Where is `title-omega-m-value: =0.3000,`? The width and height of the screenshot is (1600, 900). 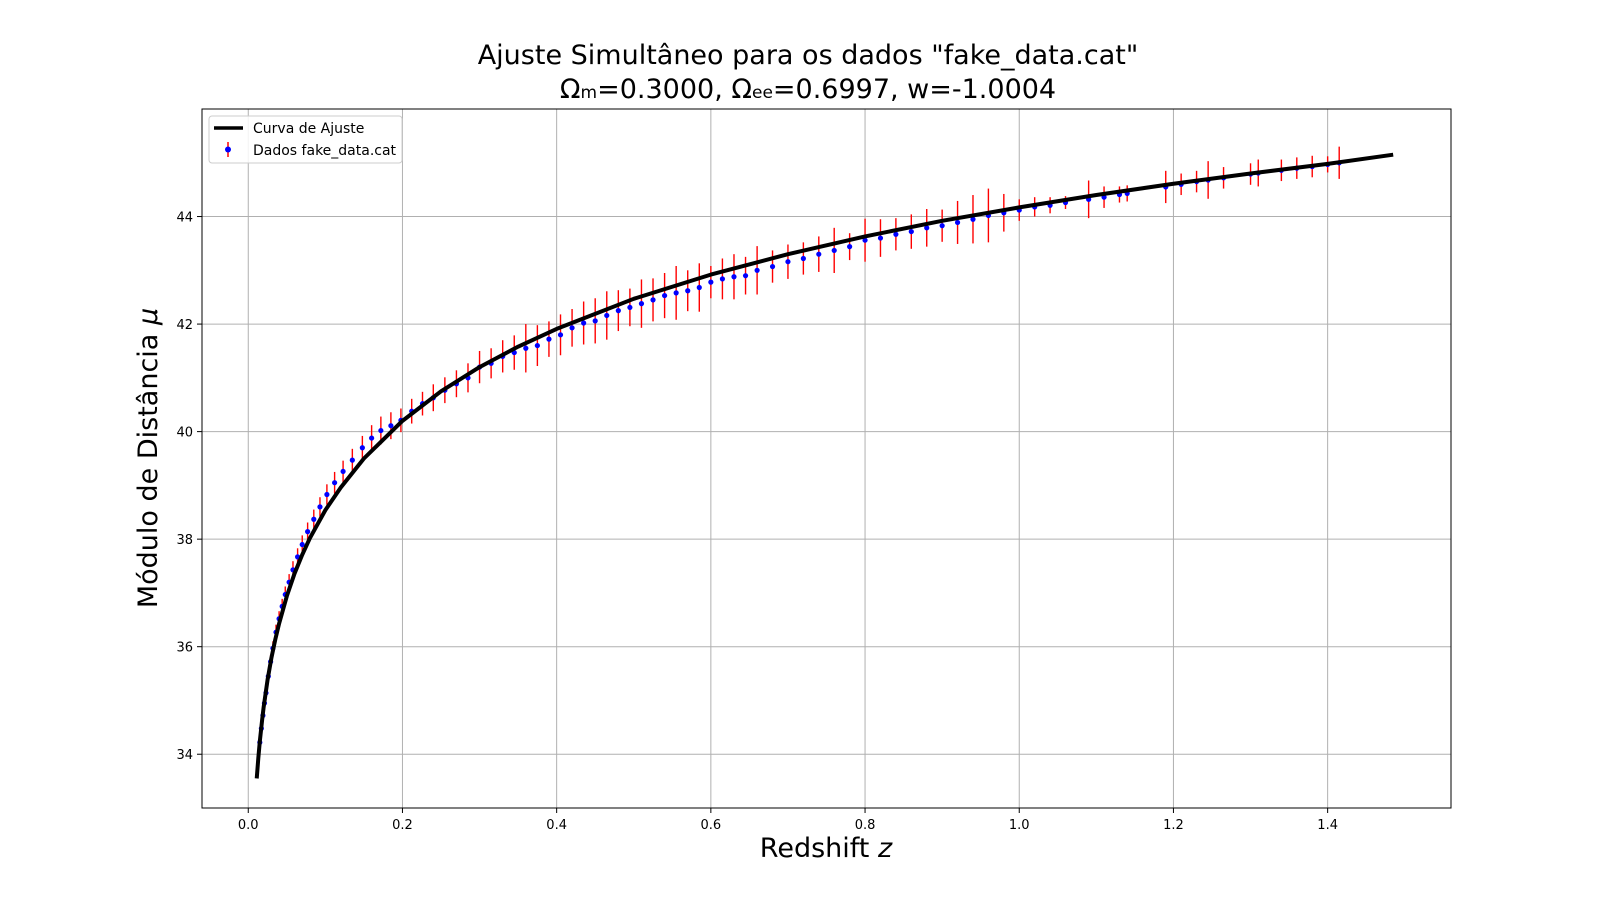
title-omega-m-value: =0.3000, is located at coordinates (664, 89).